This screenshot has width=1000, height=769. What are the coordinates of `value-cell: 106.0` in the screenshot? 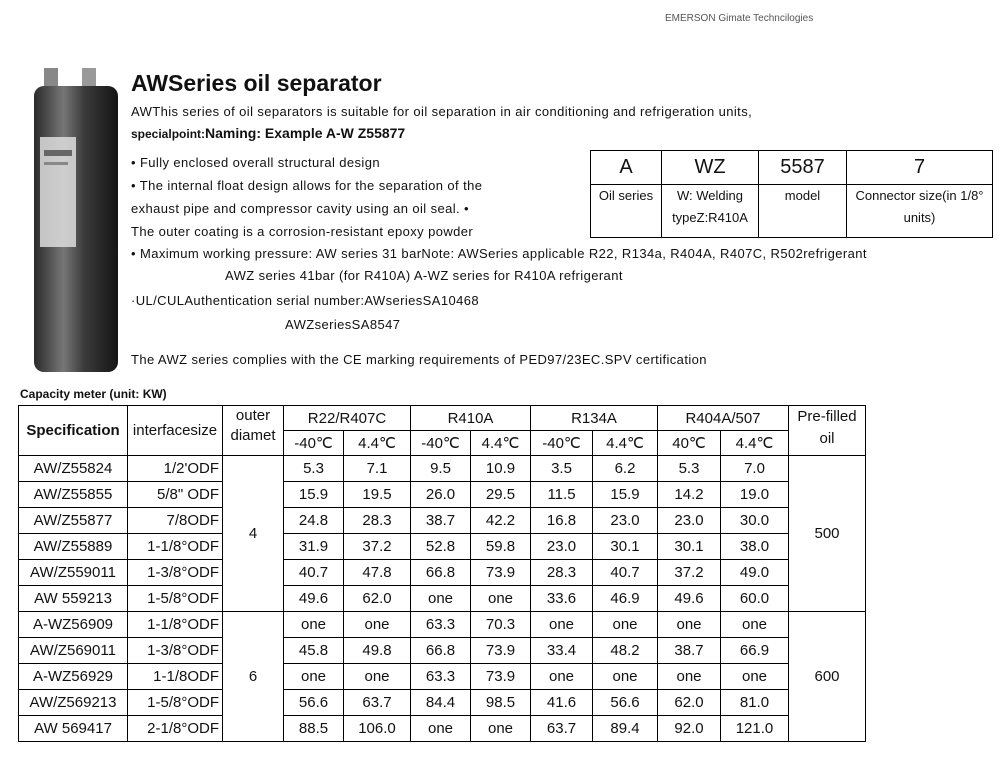 It's located at (377, 728).